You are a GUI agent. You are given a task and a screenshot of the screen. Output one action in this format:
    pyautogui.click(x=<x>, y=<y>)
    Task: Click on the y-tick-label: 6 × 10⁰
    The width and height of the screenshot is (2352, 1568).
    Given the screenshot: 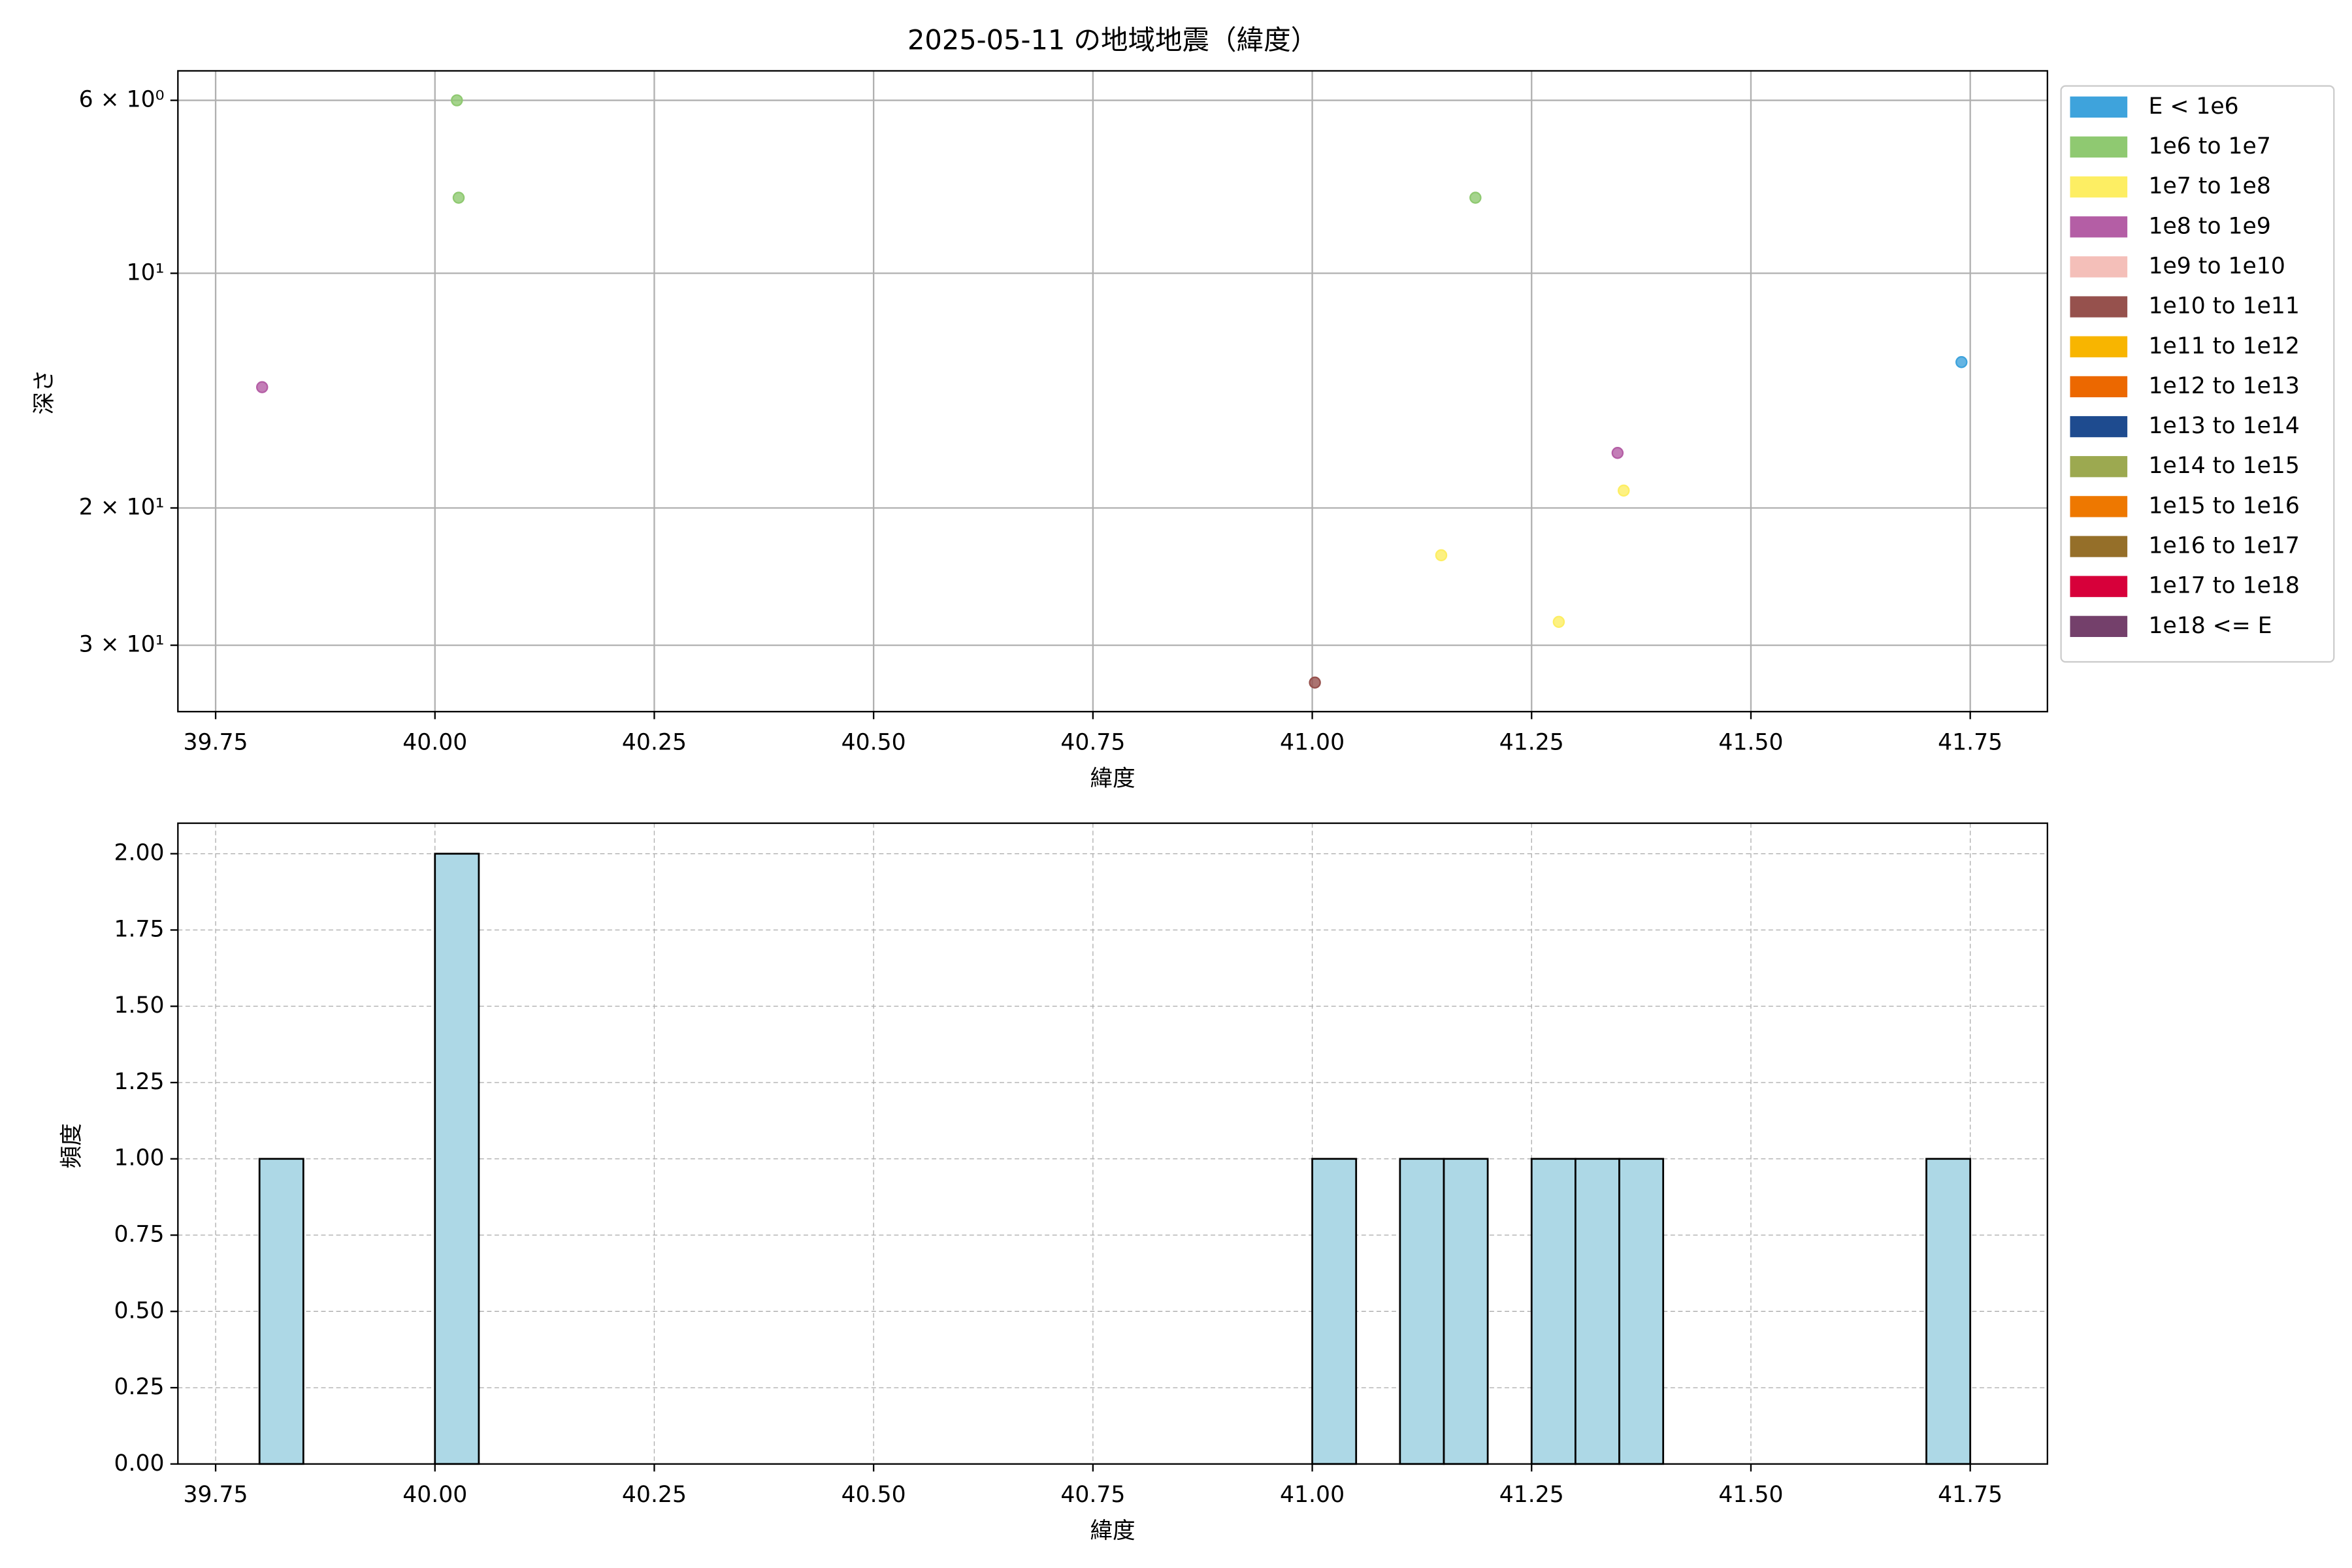 What is the action you would take?
    pyautogui.click(x=122, y=100)
    